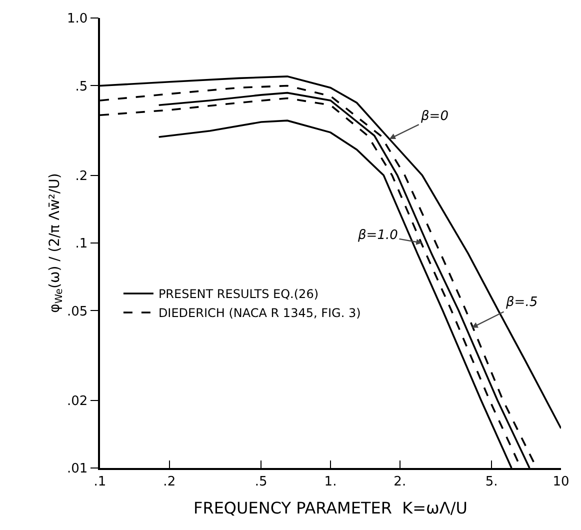 The width and height of the screenshot is (581, 530). I want to click on annotation: β=1.0, so click(377, 235).